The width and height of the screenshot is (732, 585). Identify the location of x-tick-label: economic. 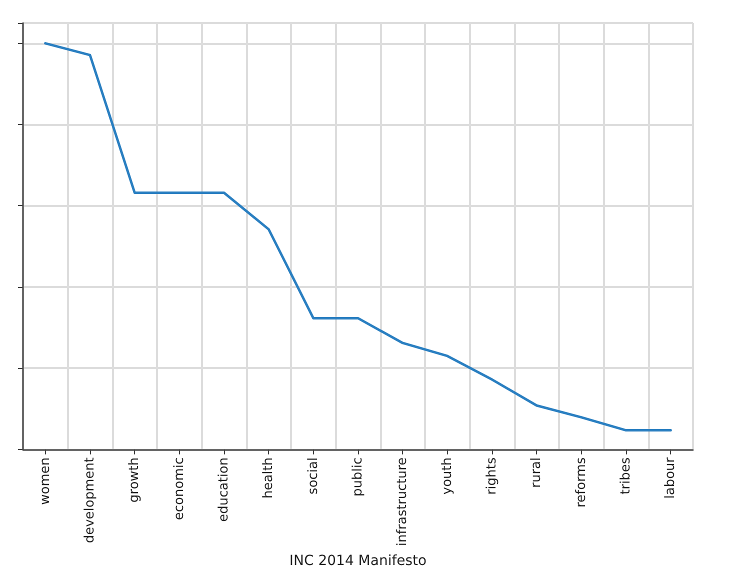
(179, 488).